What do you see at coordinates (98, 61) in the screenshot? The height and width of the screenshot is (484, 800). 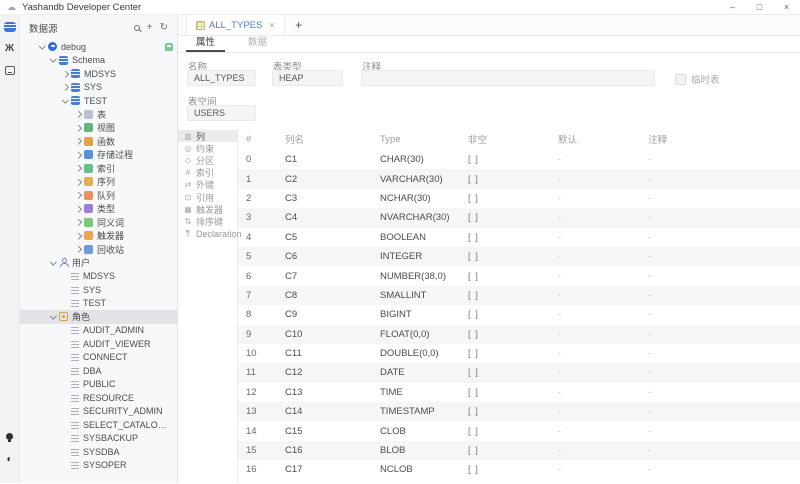 I see `tree-item: Schema` at bounding box center [98, 61].